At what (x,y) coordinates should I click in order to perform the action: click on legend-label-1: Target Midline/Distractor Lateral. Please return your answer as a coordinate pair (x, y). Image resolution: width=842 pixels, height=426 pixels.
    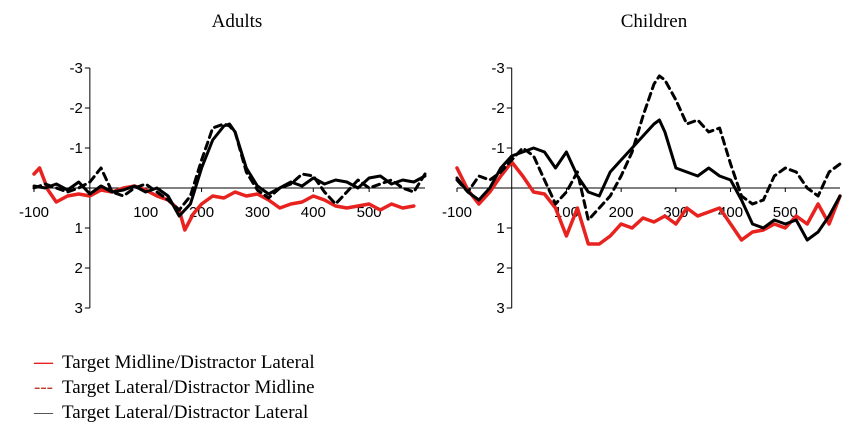
    Looking at the image, I should click on (188, 362).